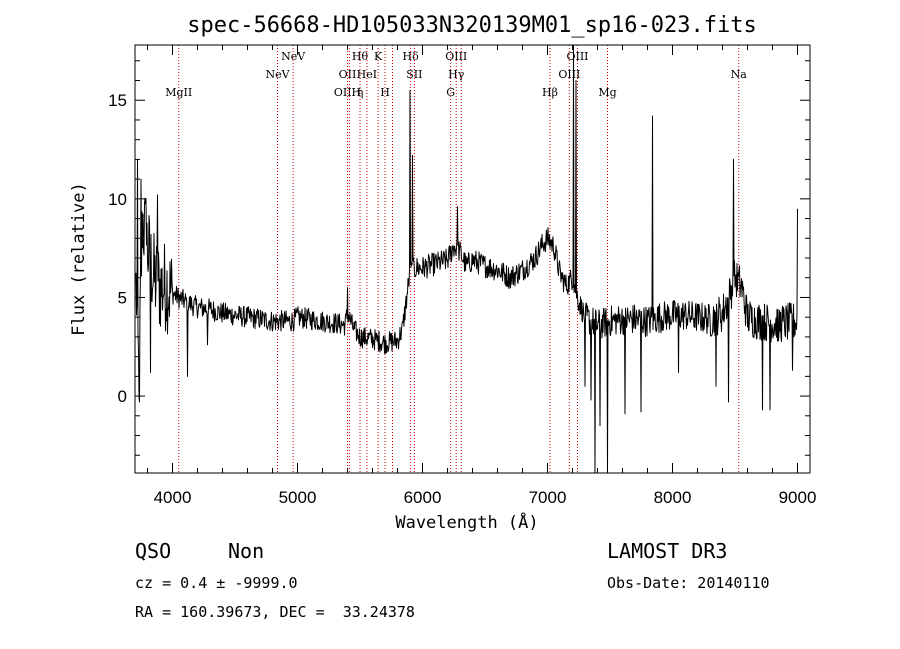 The image size is (900, 649). Describe the element at coordinates (739, 74) in the screenshot. I see `line-label: Na` at that location.